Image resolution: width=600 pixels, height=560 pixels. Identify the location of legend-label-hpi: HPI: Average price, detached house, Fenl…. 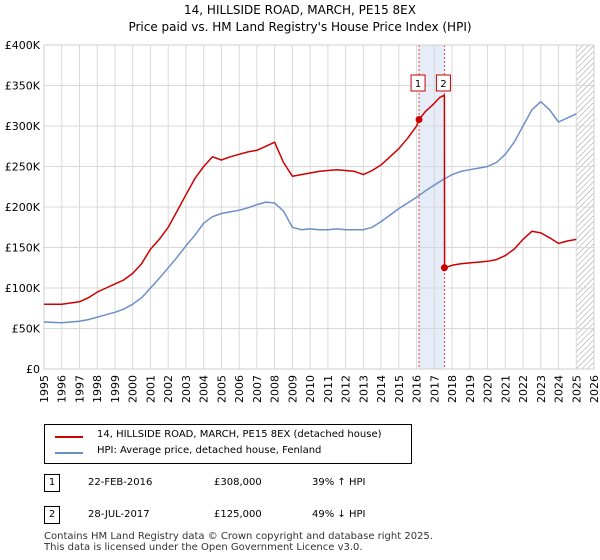
(209, 450).